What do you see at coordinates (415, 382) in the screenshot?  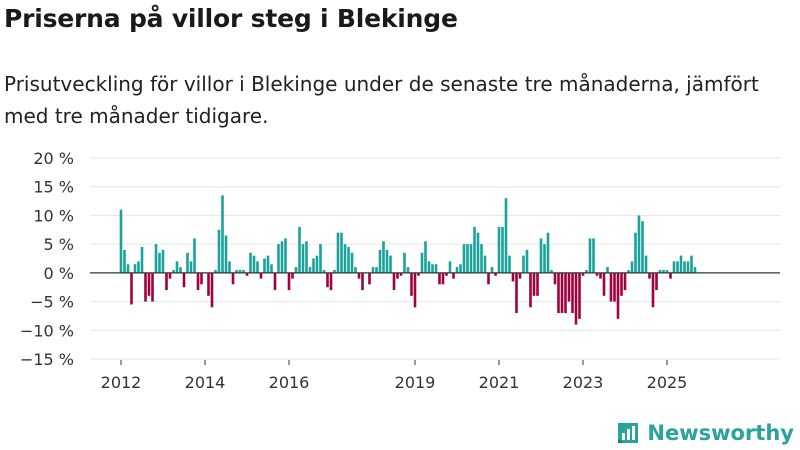 I see `x-tick-label: 2019` at bounding box center [415, 382].